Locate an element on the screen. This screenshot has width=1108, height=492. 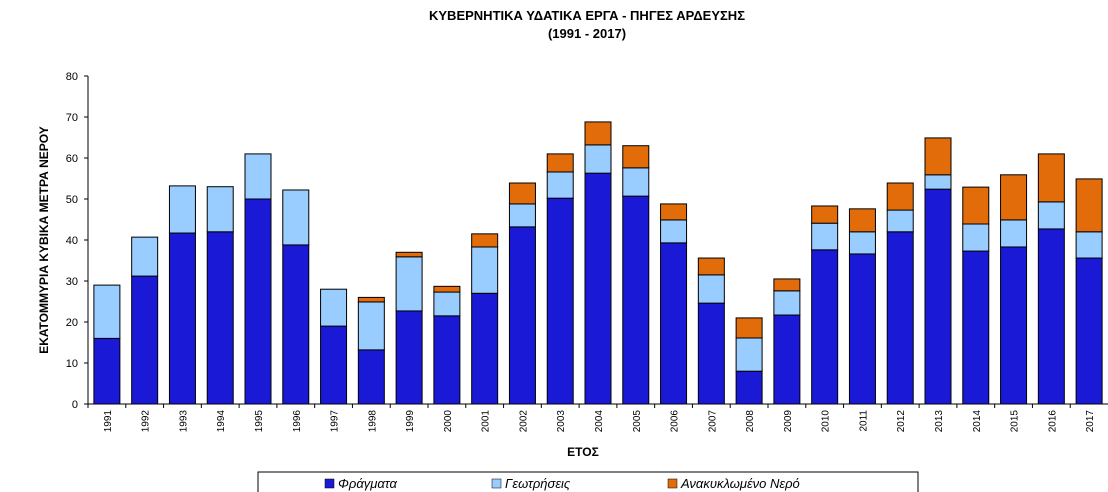
x-tick-label: 2016 is located at coordinates (1052, 421).